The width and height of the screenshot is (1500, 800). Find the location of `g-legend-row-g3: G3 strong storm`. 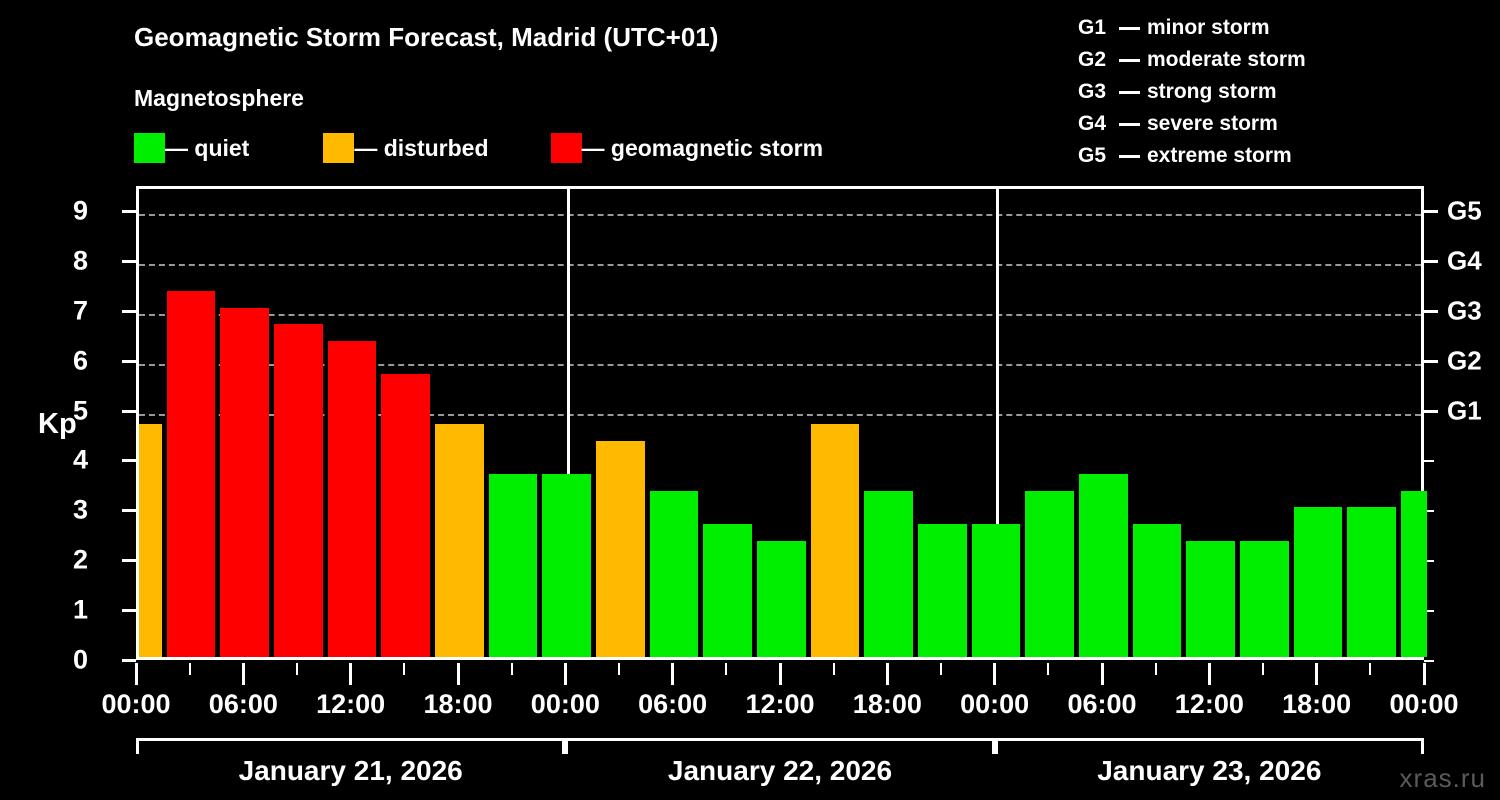

g-legend-row-g3: G3 strong storm is located at coordinates (1192, 92).